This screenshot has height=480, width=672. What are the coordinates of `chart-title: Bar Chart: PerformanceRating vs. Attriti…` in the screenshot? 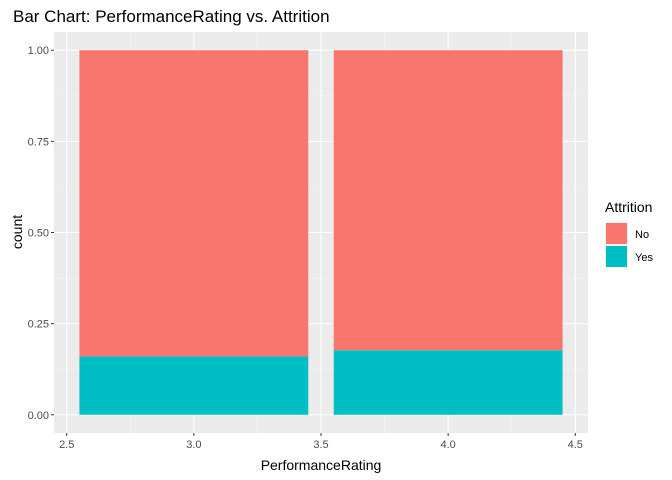 It's located at (171, 16).